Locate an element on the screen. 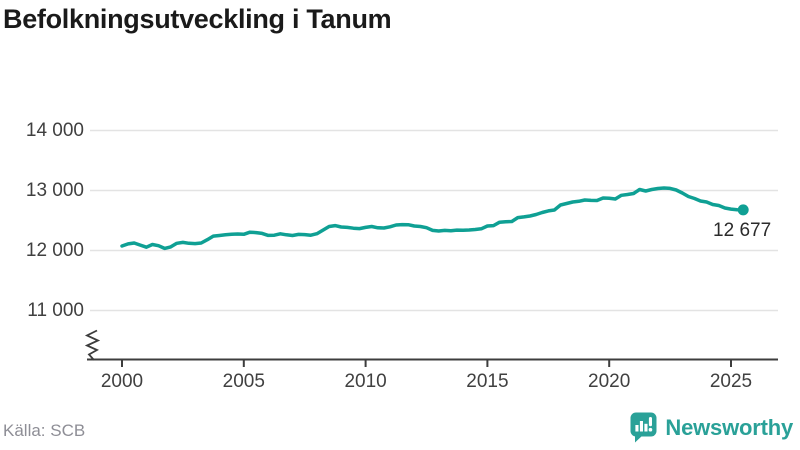  end-point-dot is located at coordinates (743, 210).